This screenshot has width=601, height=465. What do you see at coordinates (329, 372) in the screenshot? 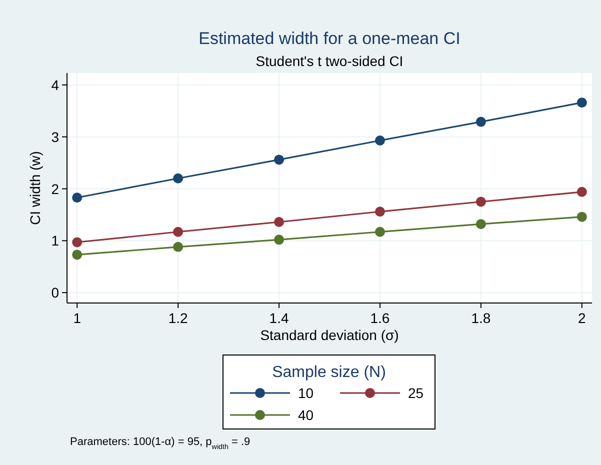
I see `legend-title: Sample size (N)` at bounding box center [329, 372].